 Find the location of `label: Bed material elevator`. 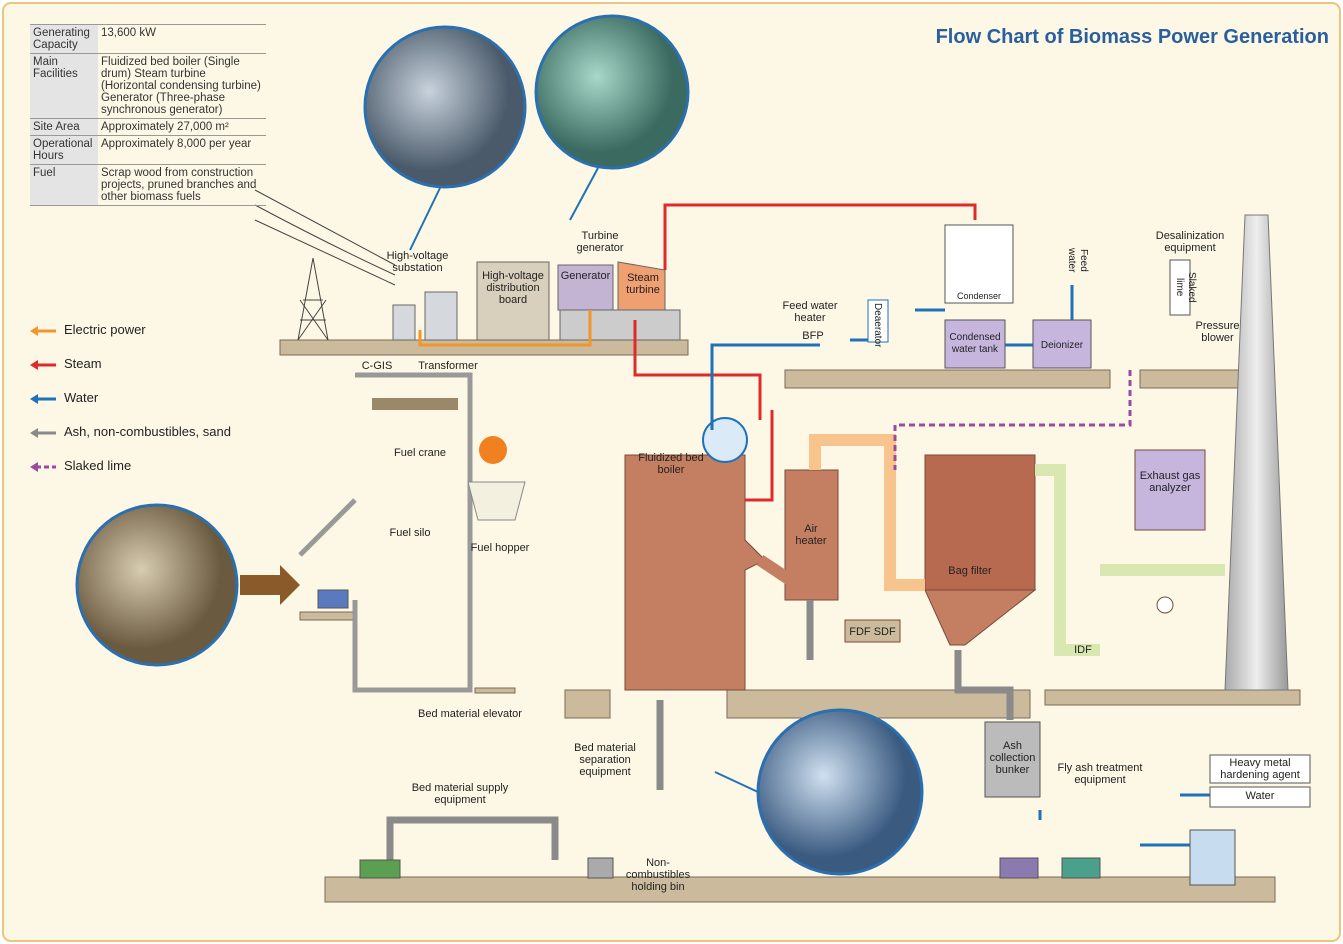

label: Bed material elevator is located at coordinates (470, 714).